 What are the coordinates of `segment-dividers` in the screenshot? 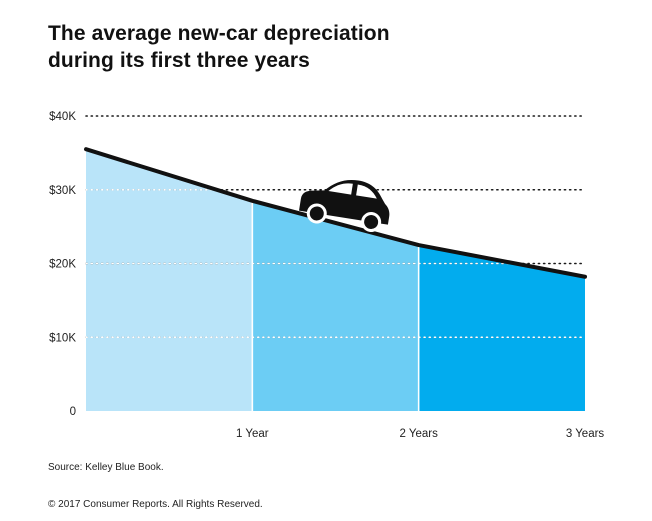 It's located at (335, 305).